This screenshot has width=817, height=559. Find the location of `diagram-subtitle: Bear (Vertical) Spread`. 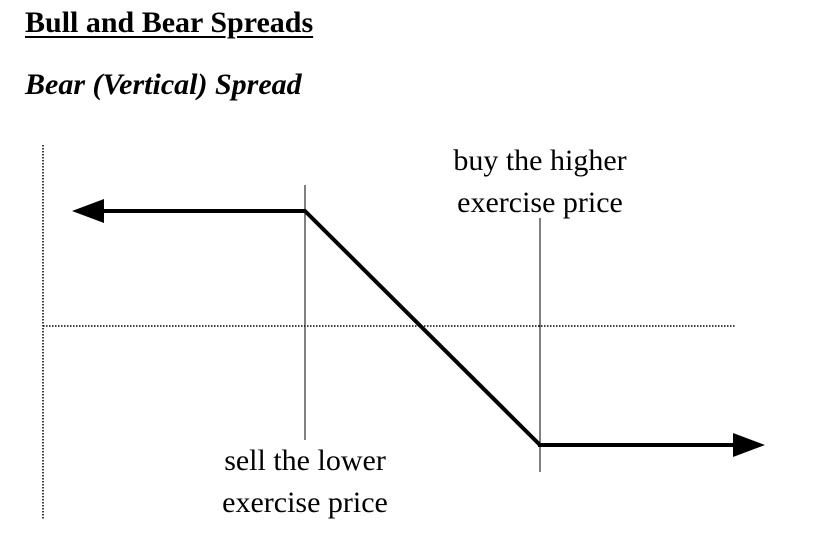

diagram-subtitle: Bear (Vertical) Spread is located at coordinates (163, 84).